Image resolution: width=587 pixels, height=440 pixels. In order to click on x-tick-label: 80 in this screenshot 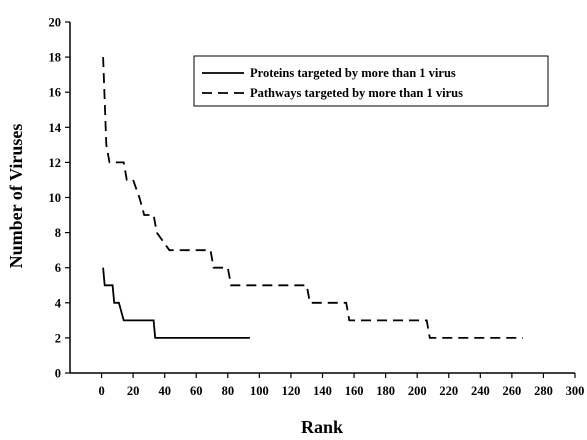, I will do `click(228, 391)`.